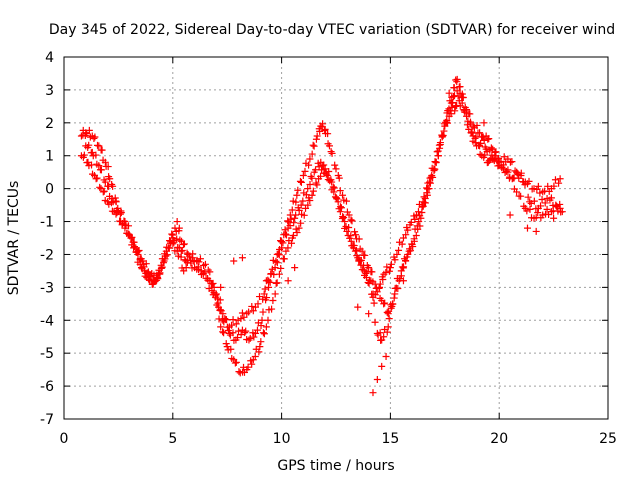 This screenshot has width=640, height=480. Describe the element at coordinates (49, 190) in the screenshot. I see `y-tick-label: 0` at that location.